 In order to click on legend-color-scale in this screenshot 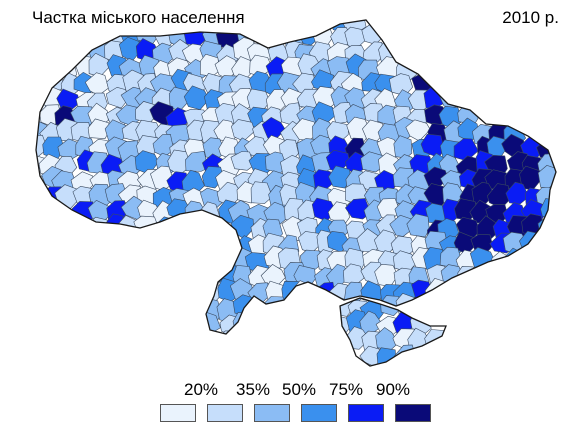, I will do `click(285, 414)`.